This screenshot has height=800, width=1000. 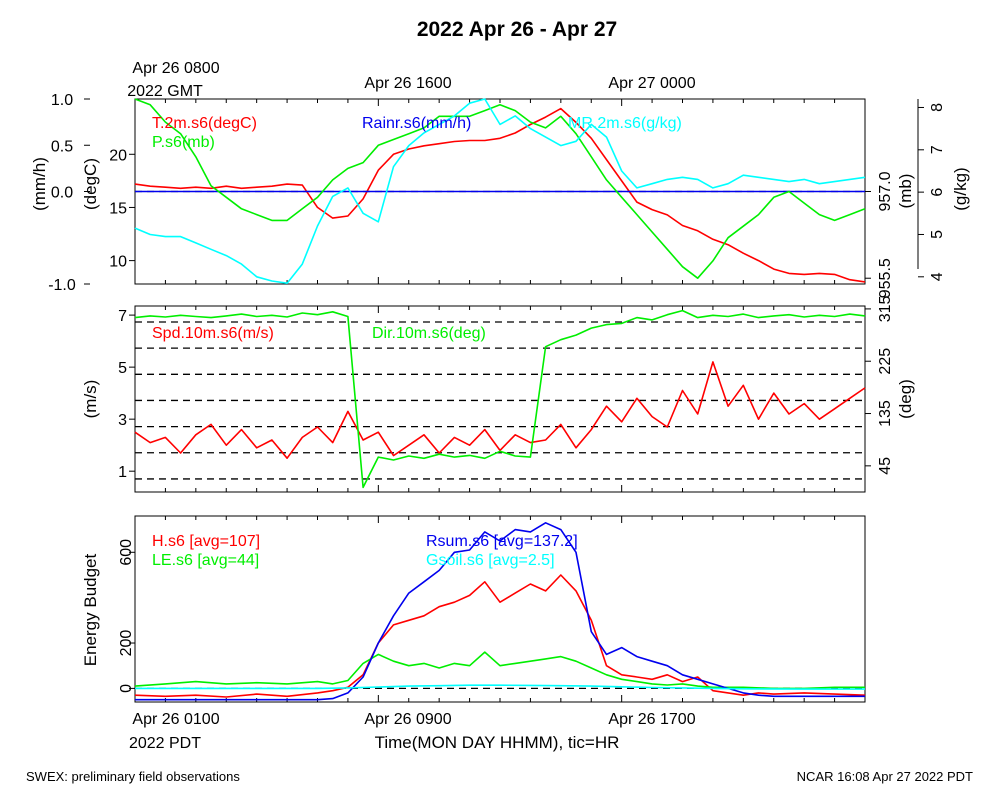 What do you see at coordinates (651, 719) in the screenshot?
I see `bottom-time-label-3: Apr 26 1700` at bounding box center [651, 719].